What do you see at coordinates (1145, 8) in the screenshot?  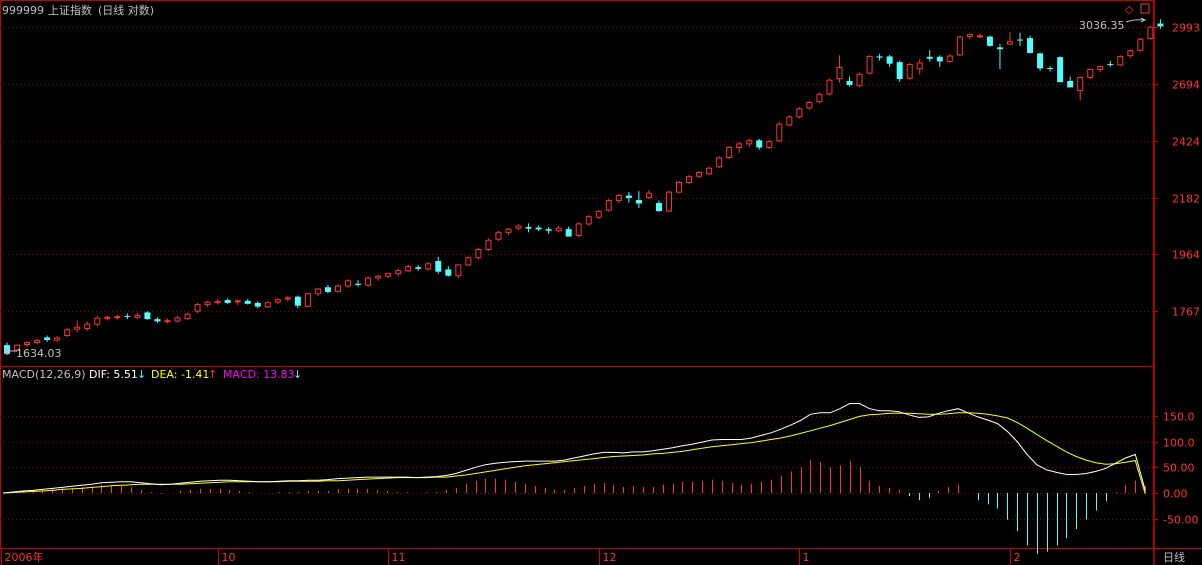 I see `window-icon` at bounding box center [1145, 8].